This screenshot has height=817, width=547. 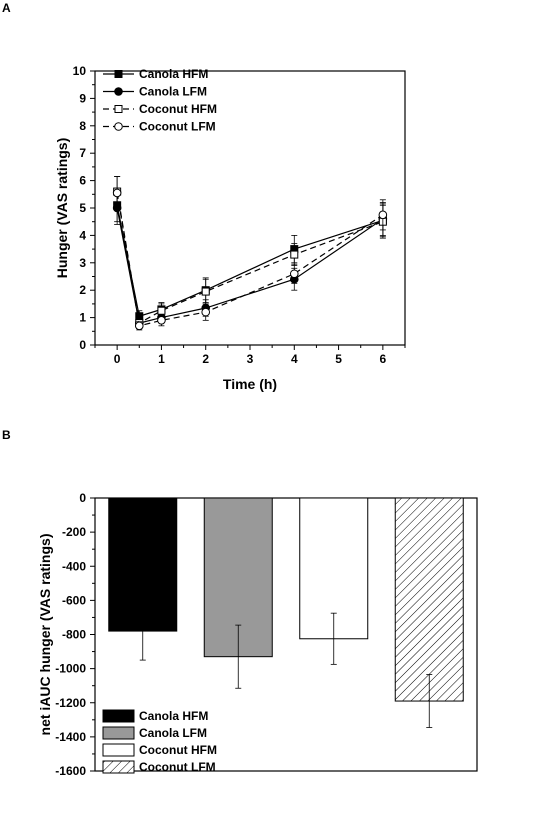 I want to click on series-coconut-hfm, so click(x=250, y=252).